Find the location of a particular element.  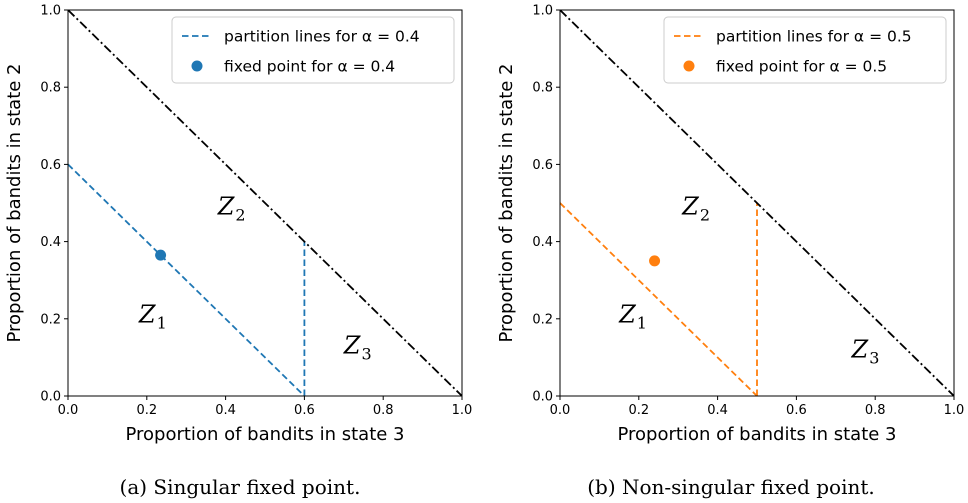

legend-entry-label: partition lines for α = 0.5 is located at coordinates (814, 37).